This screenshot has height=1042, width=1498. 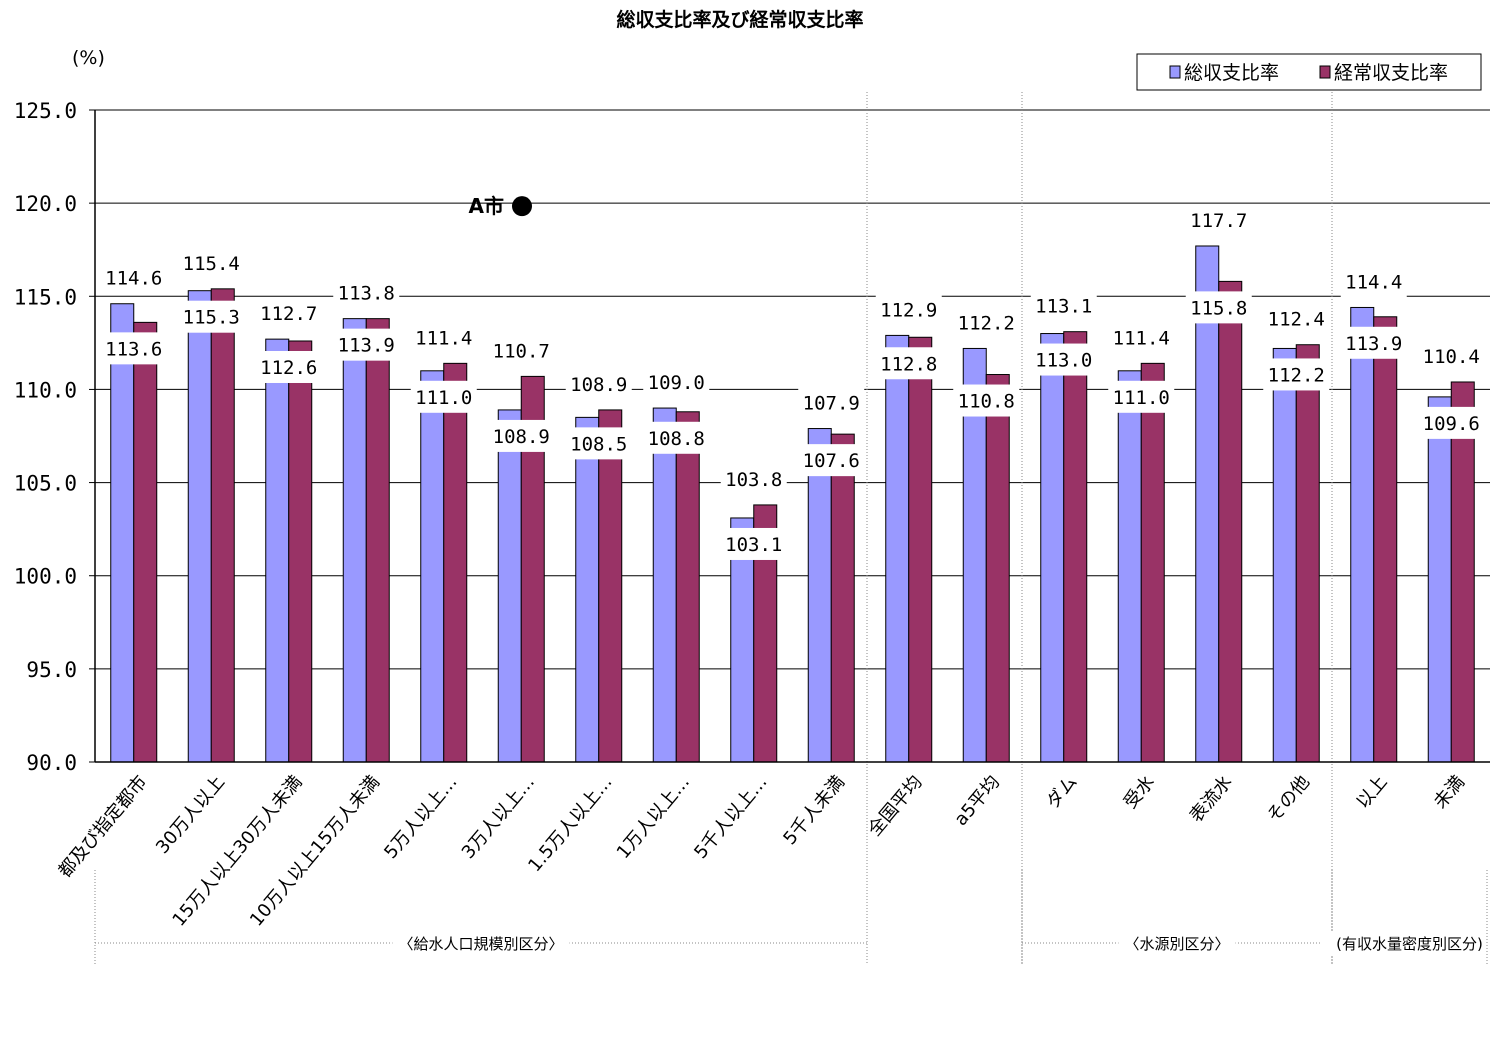 I want to click on data-label-text: 103.8, so click(x=753, y=480).